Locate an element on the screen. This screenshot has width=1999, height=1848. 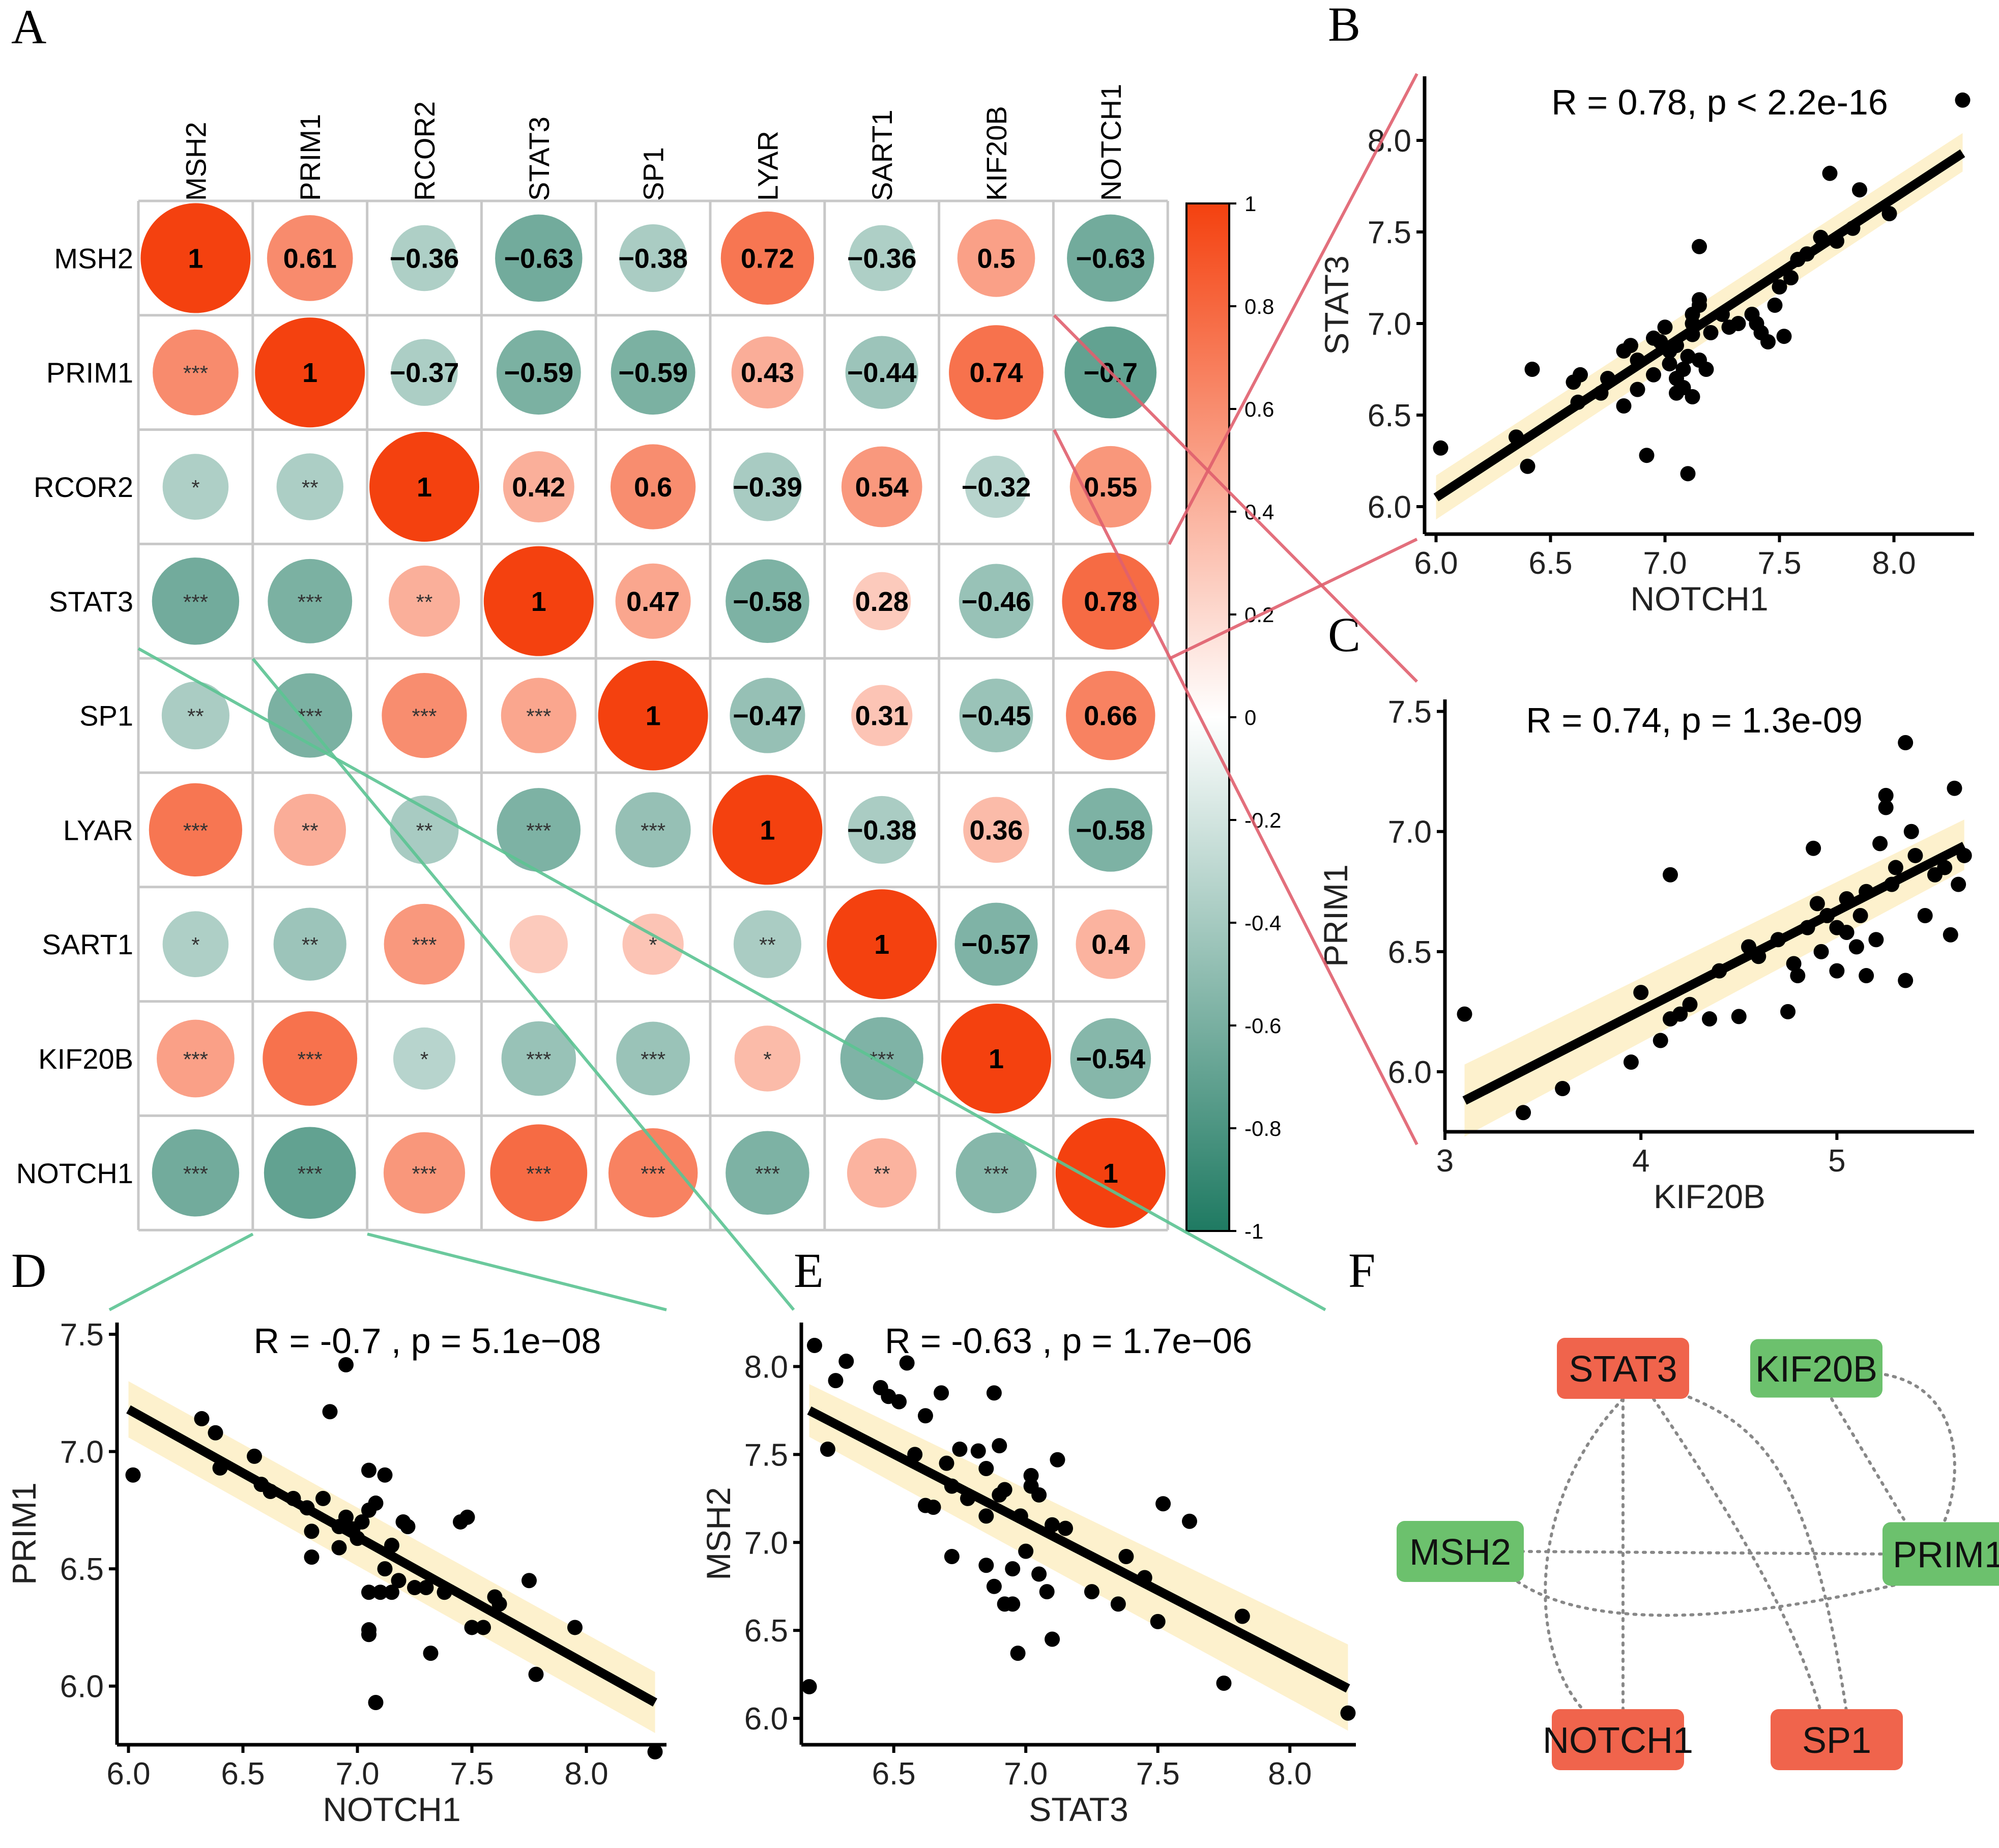
corr-value-label: 0.54 is located at coordinates (882, 487).